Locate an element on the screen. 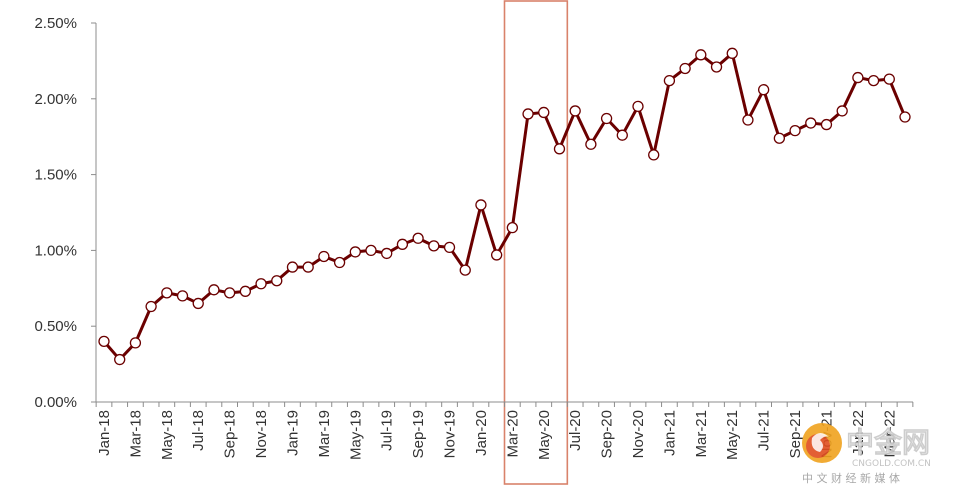 The image size is (957, 495). watermark-tagline: 中 文 财 经 新 媒 体 is located at coordinates (851, 478).